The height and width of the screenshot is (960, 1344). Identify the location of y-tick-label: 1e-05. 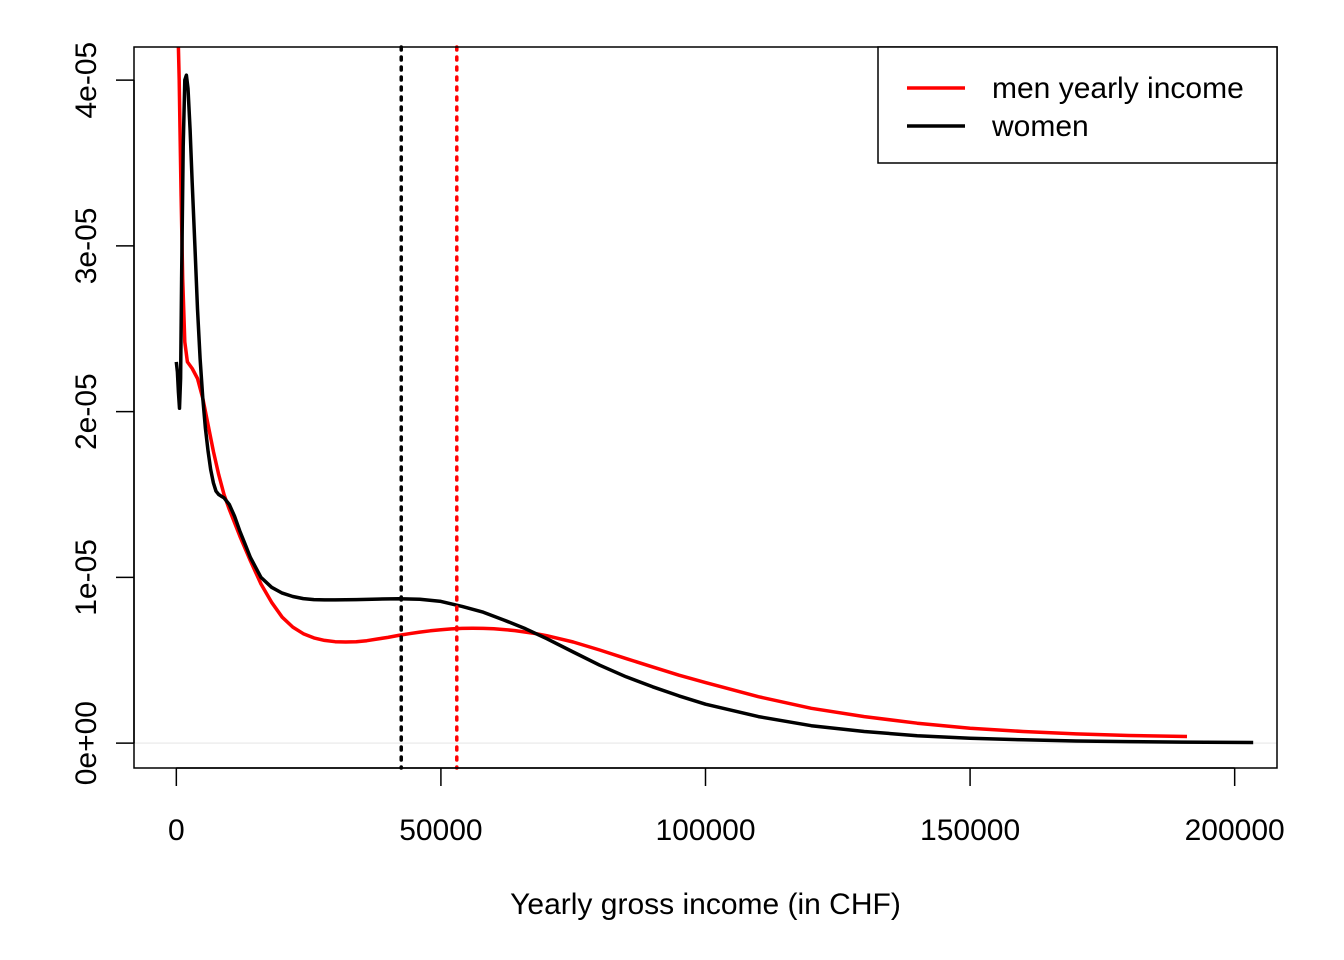
(86, 577).